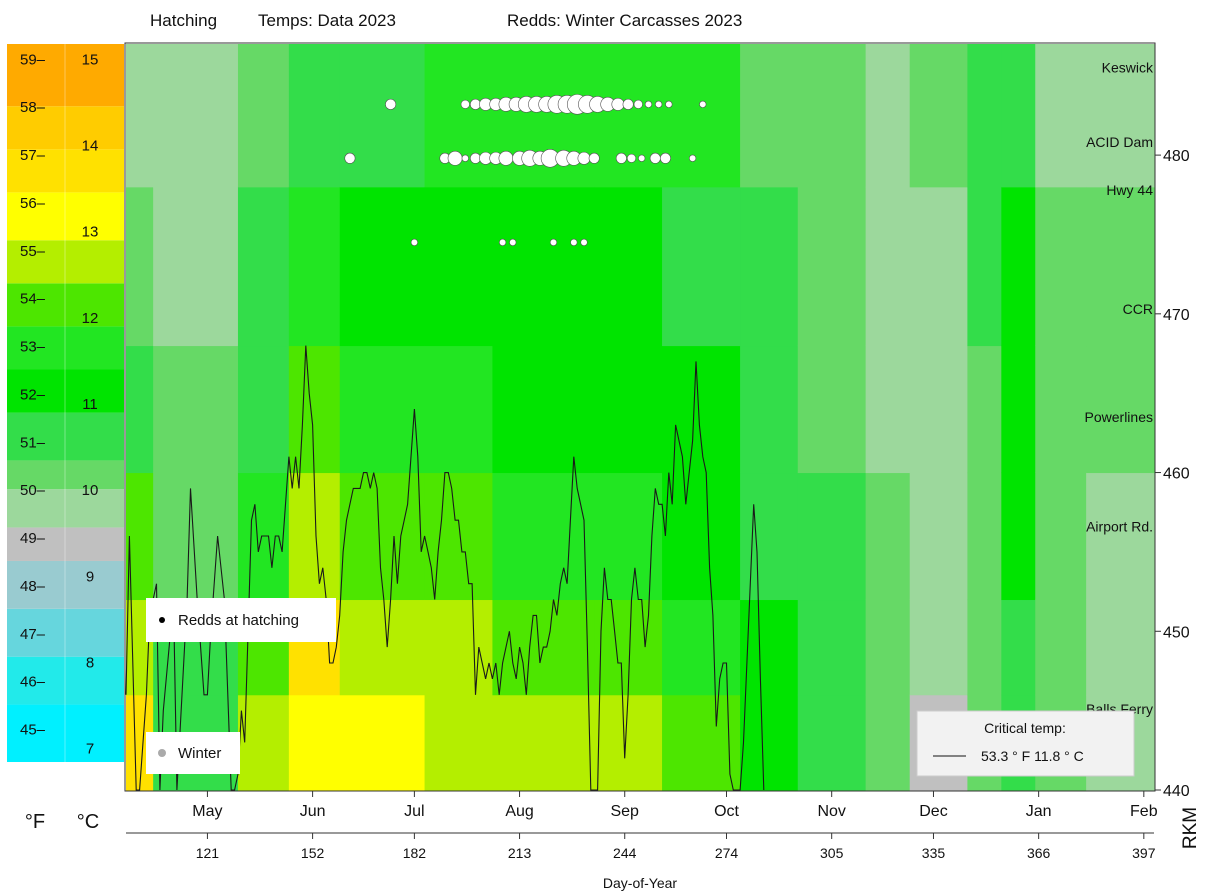 The image size is (1207, 892). Describe the element at coordinates (33, 490) in the screenshot. I see `colorbar-f-tick: 50–` at that location.